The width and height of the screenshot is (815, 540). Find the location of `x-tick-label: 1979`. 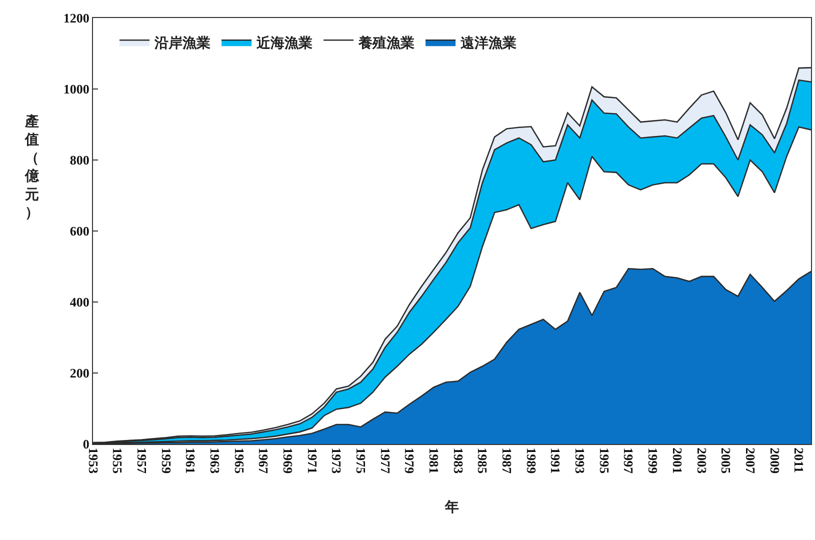

x-tick-label: 1979 is located at coordinates (410, 461).